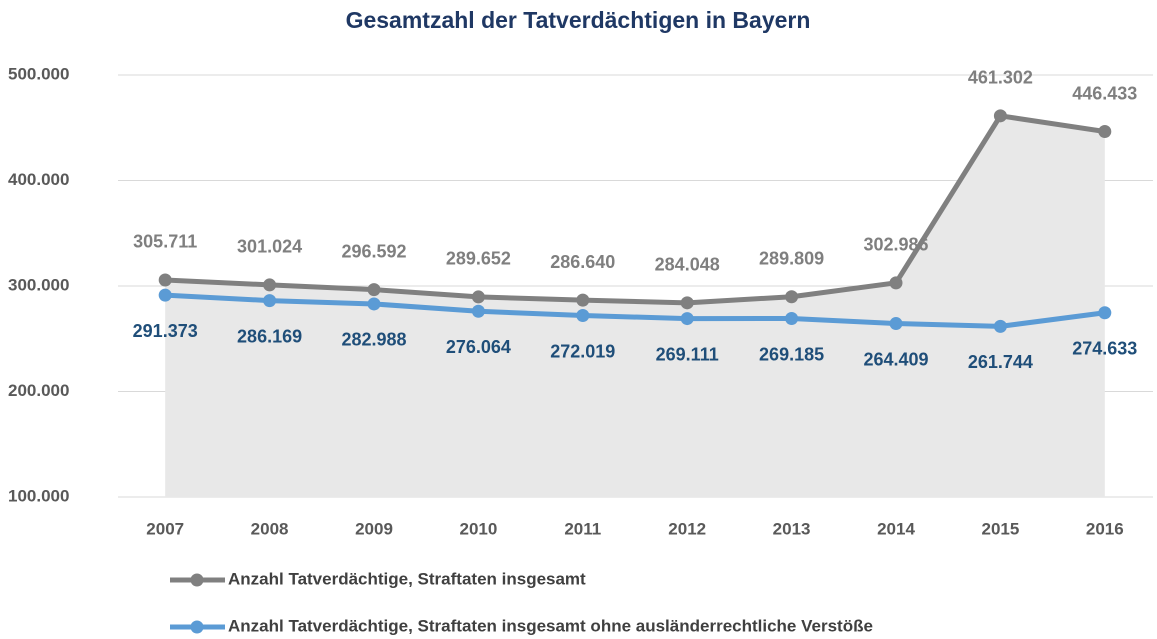  What do you see at coordinates (1104, 349) in the screenshot?
I see `data-label: 274.633` at bounding box center [1104, 349].